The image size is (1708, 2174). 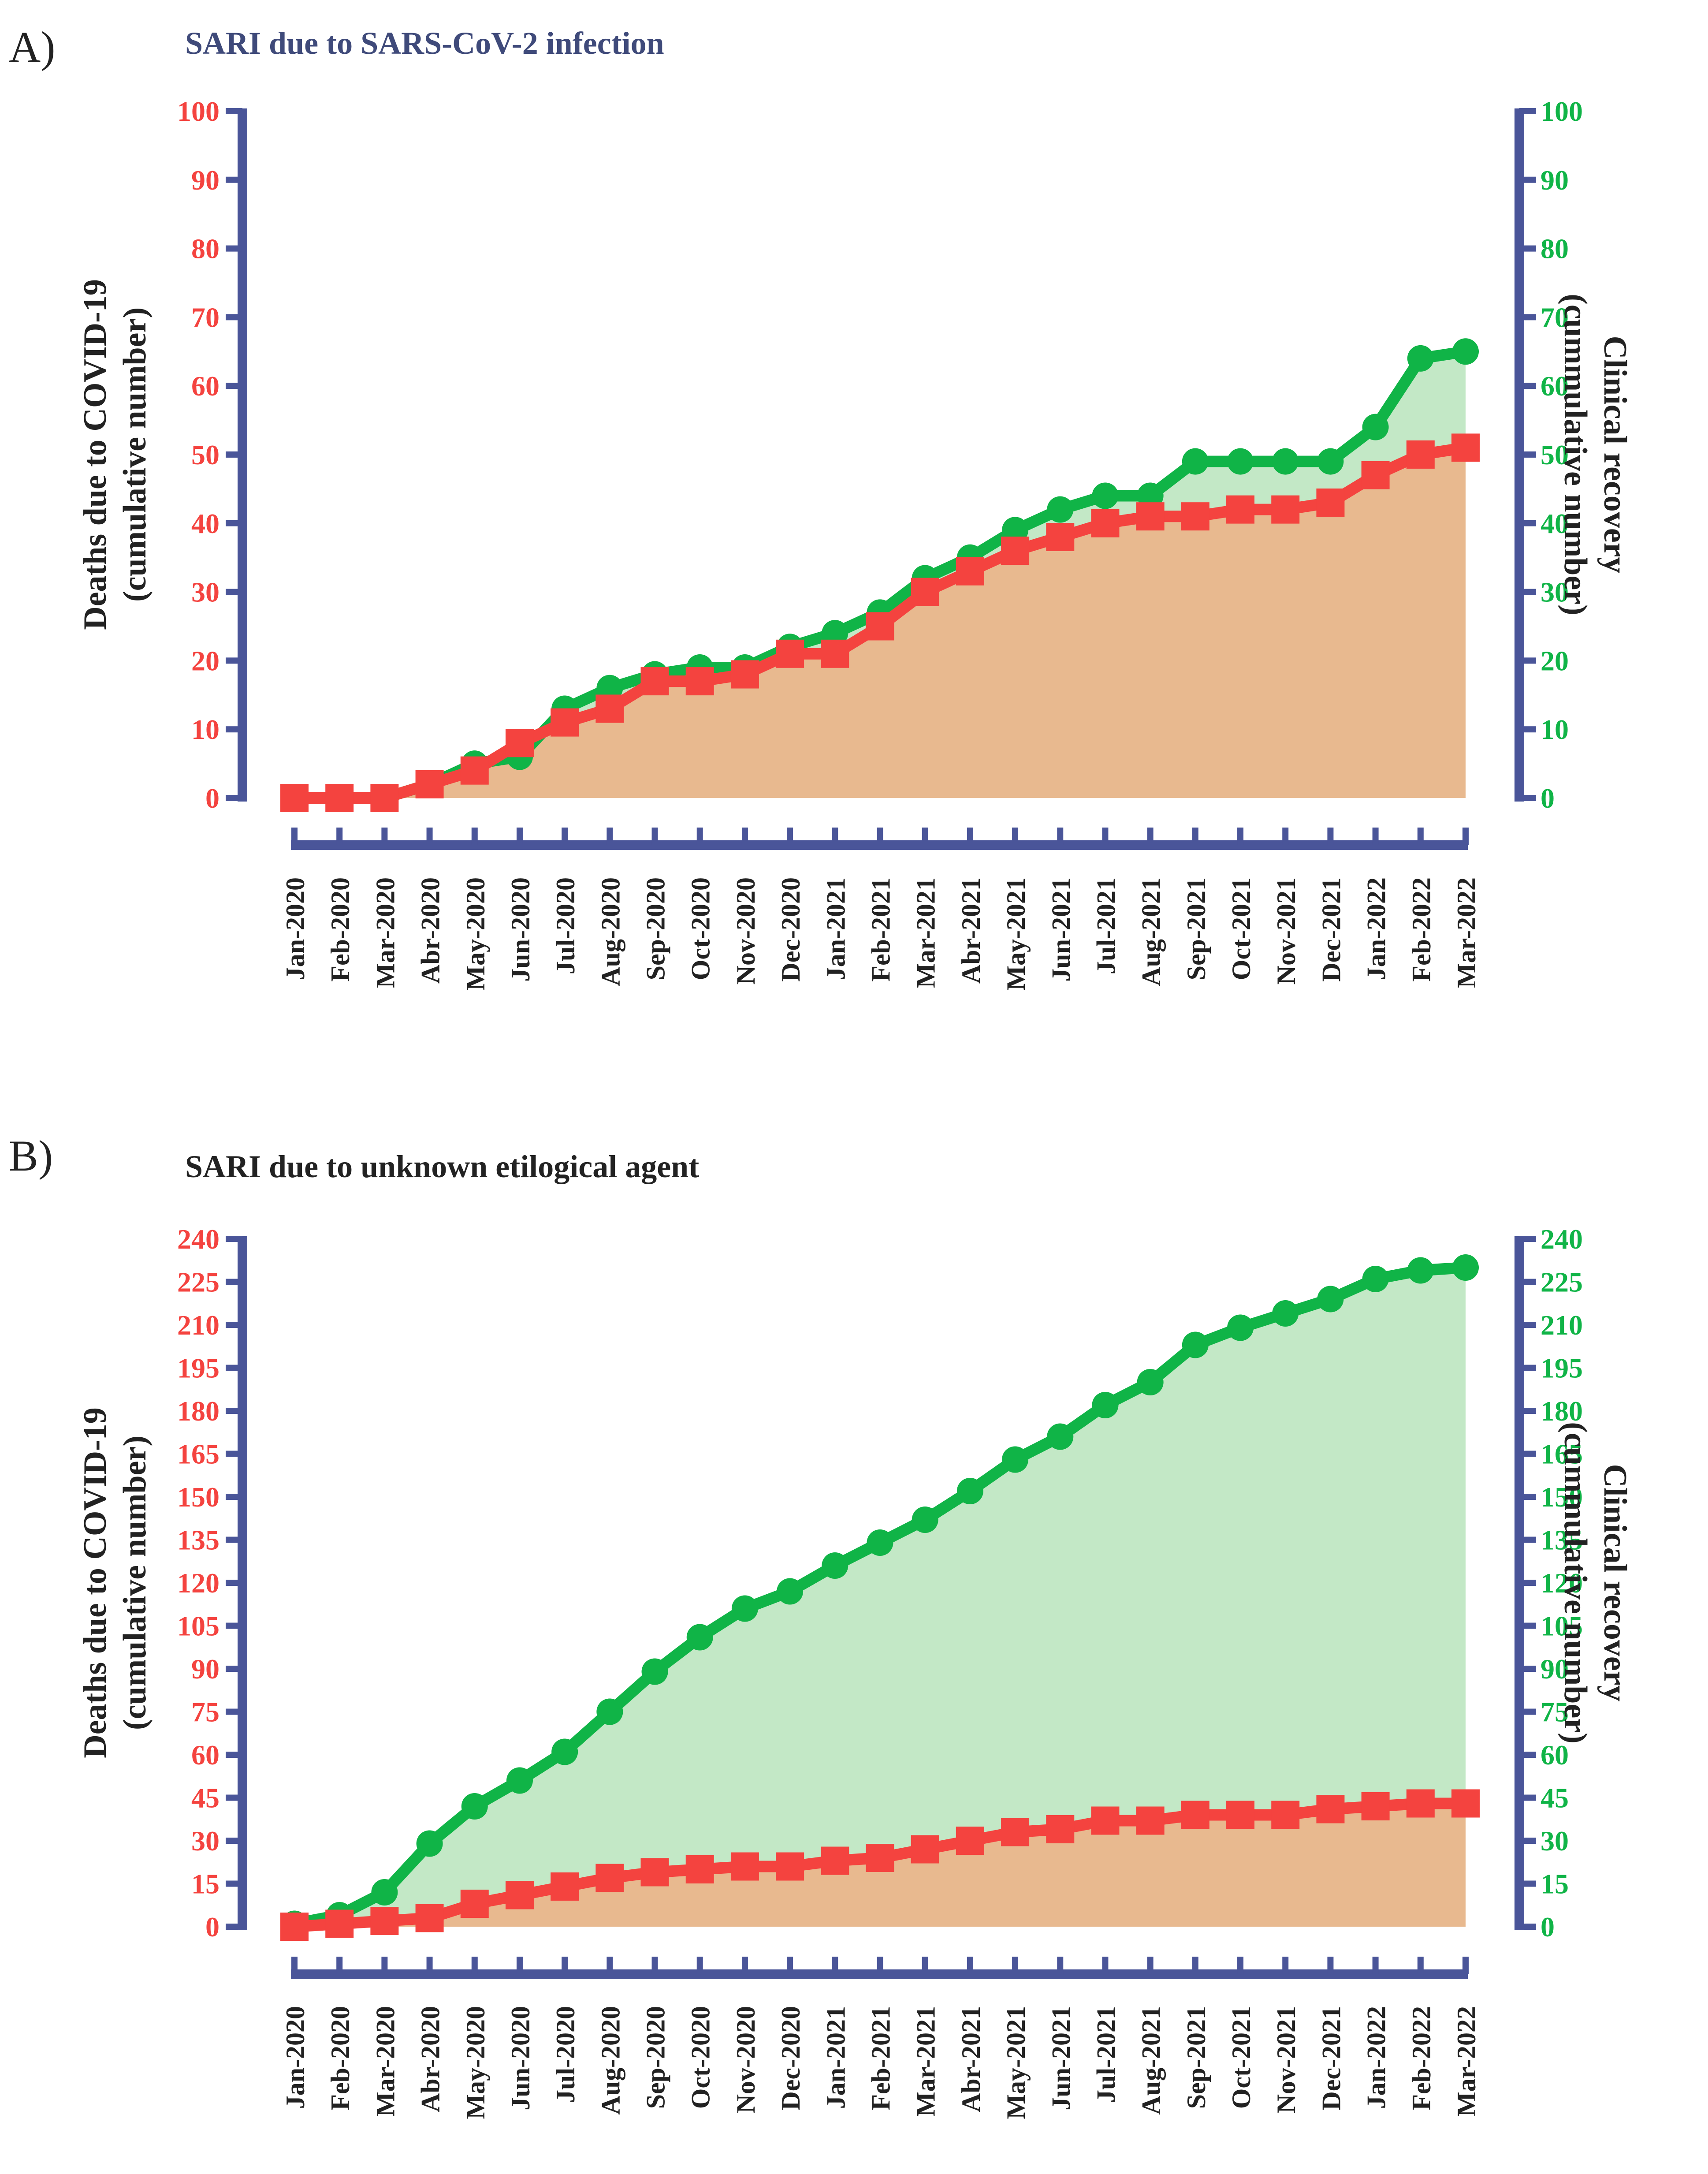 I want to click on left-y-tick-label: 15, so click(x=205, y=1884).